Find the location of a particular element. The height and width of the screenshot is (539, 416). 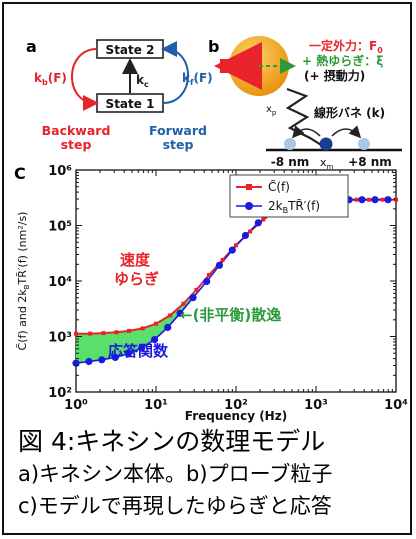

xm-label: xm is located at coordinates (327, 163).